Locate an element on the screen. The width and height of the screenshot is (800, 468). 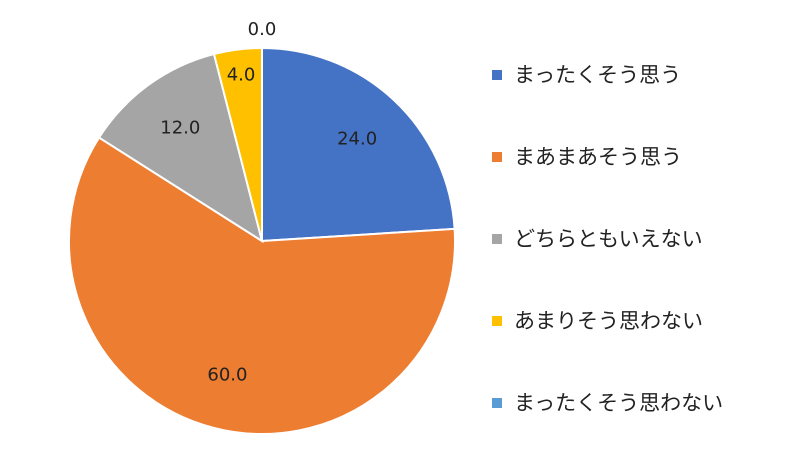
legend-label-1: まったくそう思う is located at coordinates (598, 75).